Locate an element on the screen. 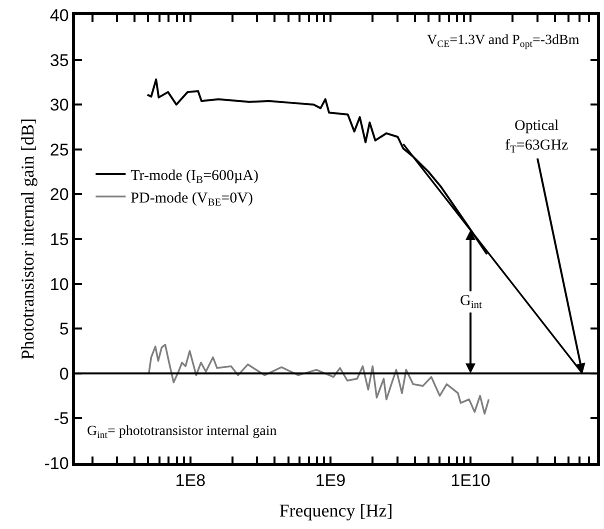 This screenshot has width=604, height=529. annotation: G$_{int}$= phototransistor internal gain is located at coordinates (182, 432).